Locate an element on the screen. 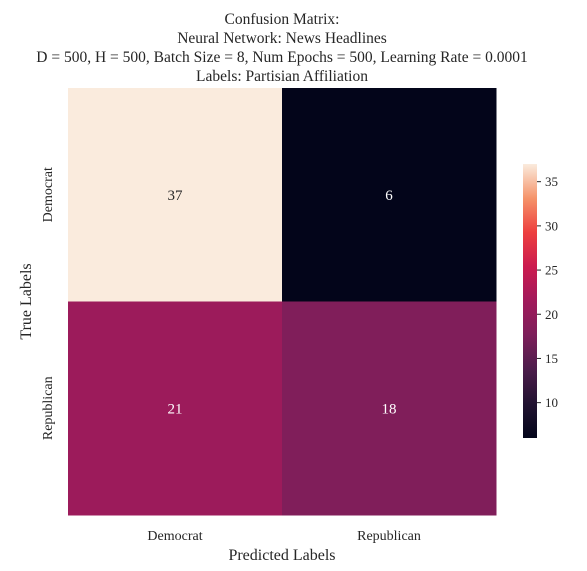 The height and width of the screenshot is (571, 587). x-tick-label: Democrat is located at coordinates (174, 536).